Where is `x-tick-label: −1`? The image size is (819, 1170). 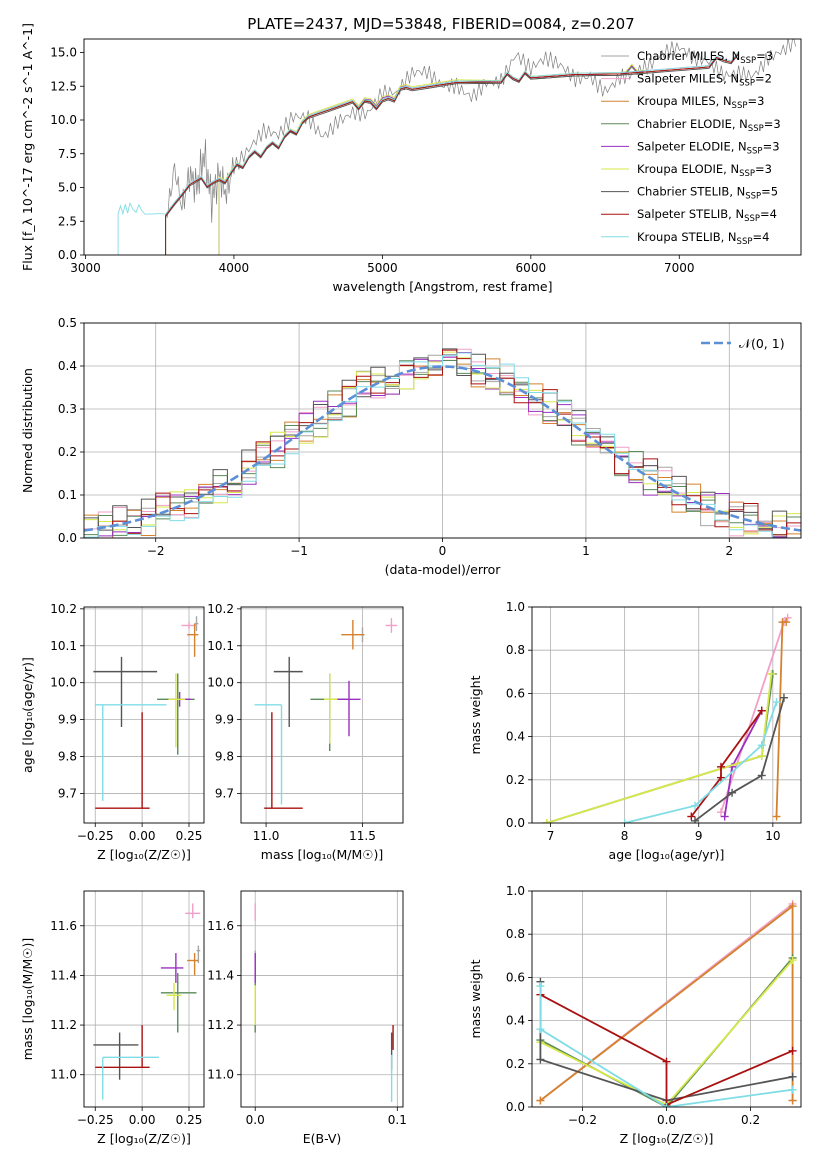
x-tick-label: −1 is located at coordinates (299, 551).